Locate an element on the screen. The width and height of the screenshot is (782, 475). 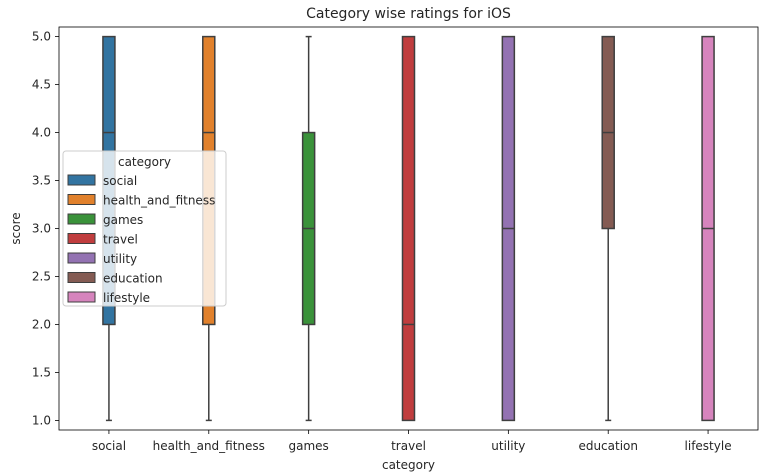
x-axis-label: category is located at coordinates (408, 465).